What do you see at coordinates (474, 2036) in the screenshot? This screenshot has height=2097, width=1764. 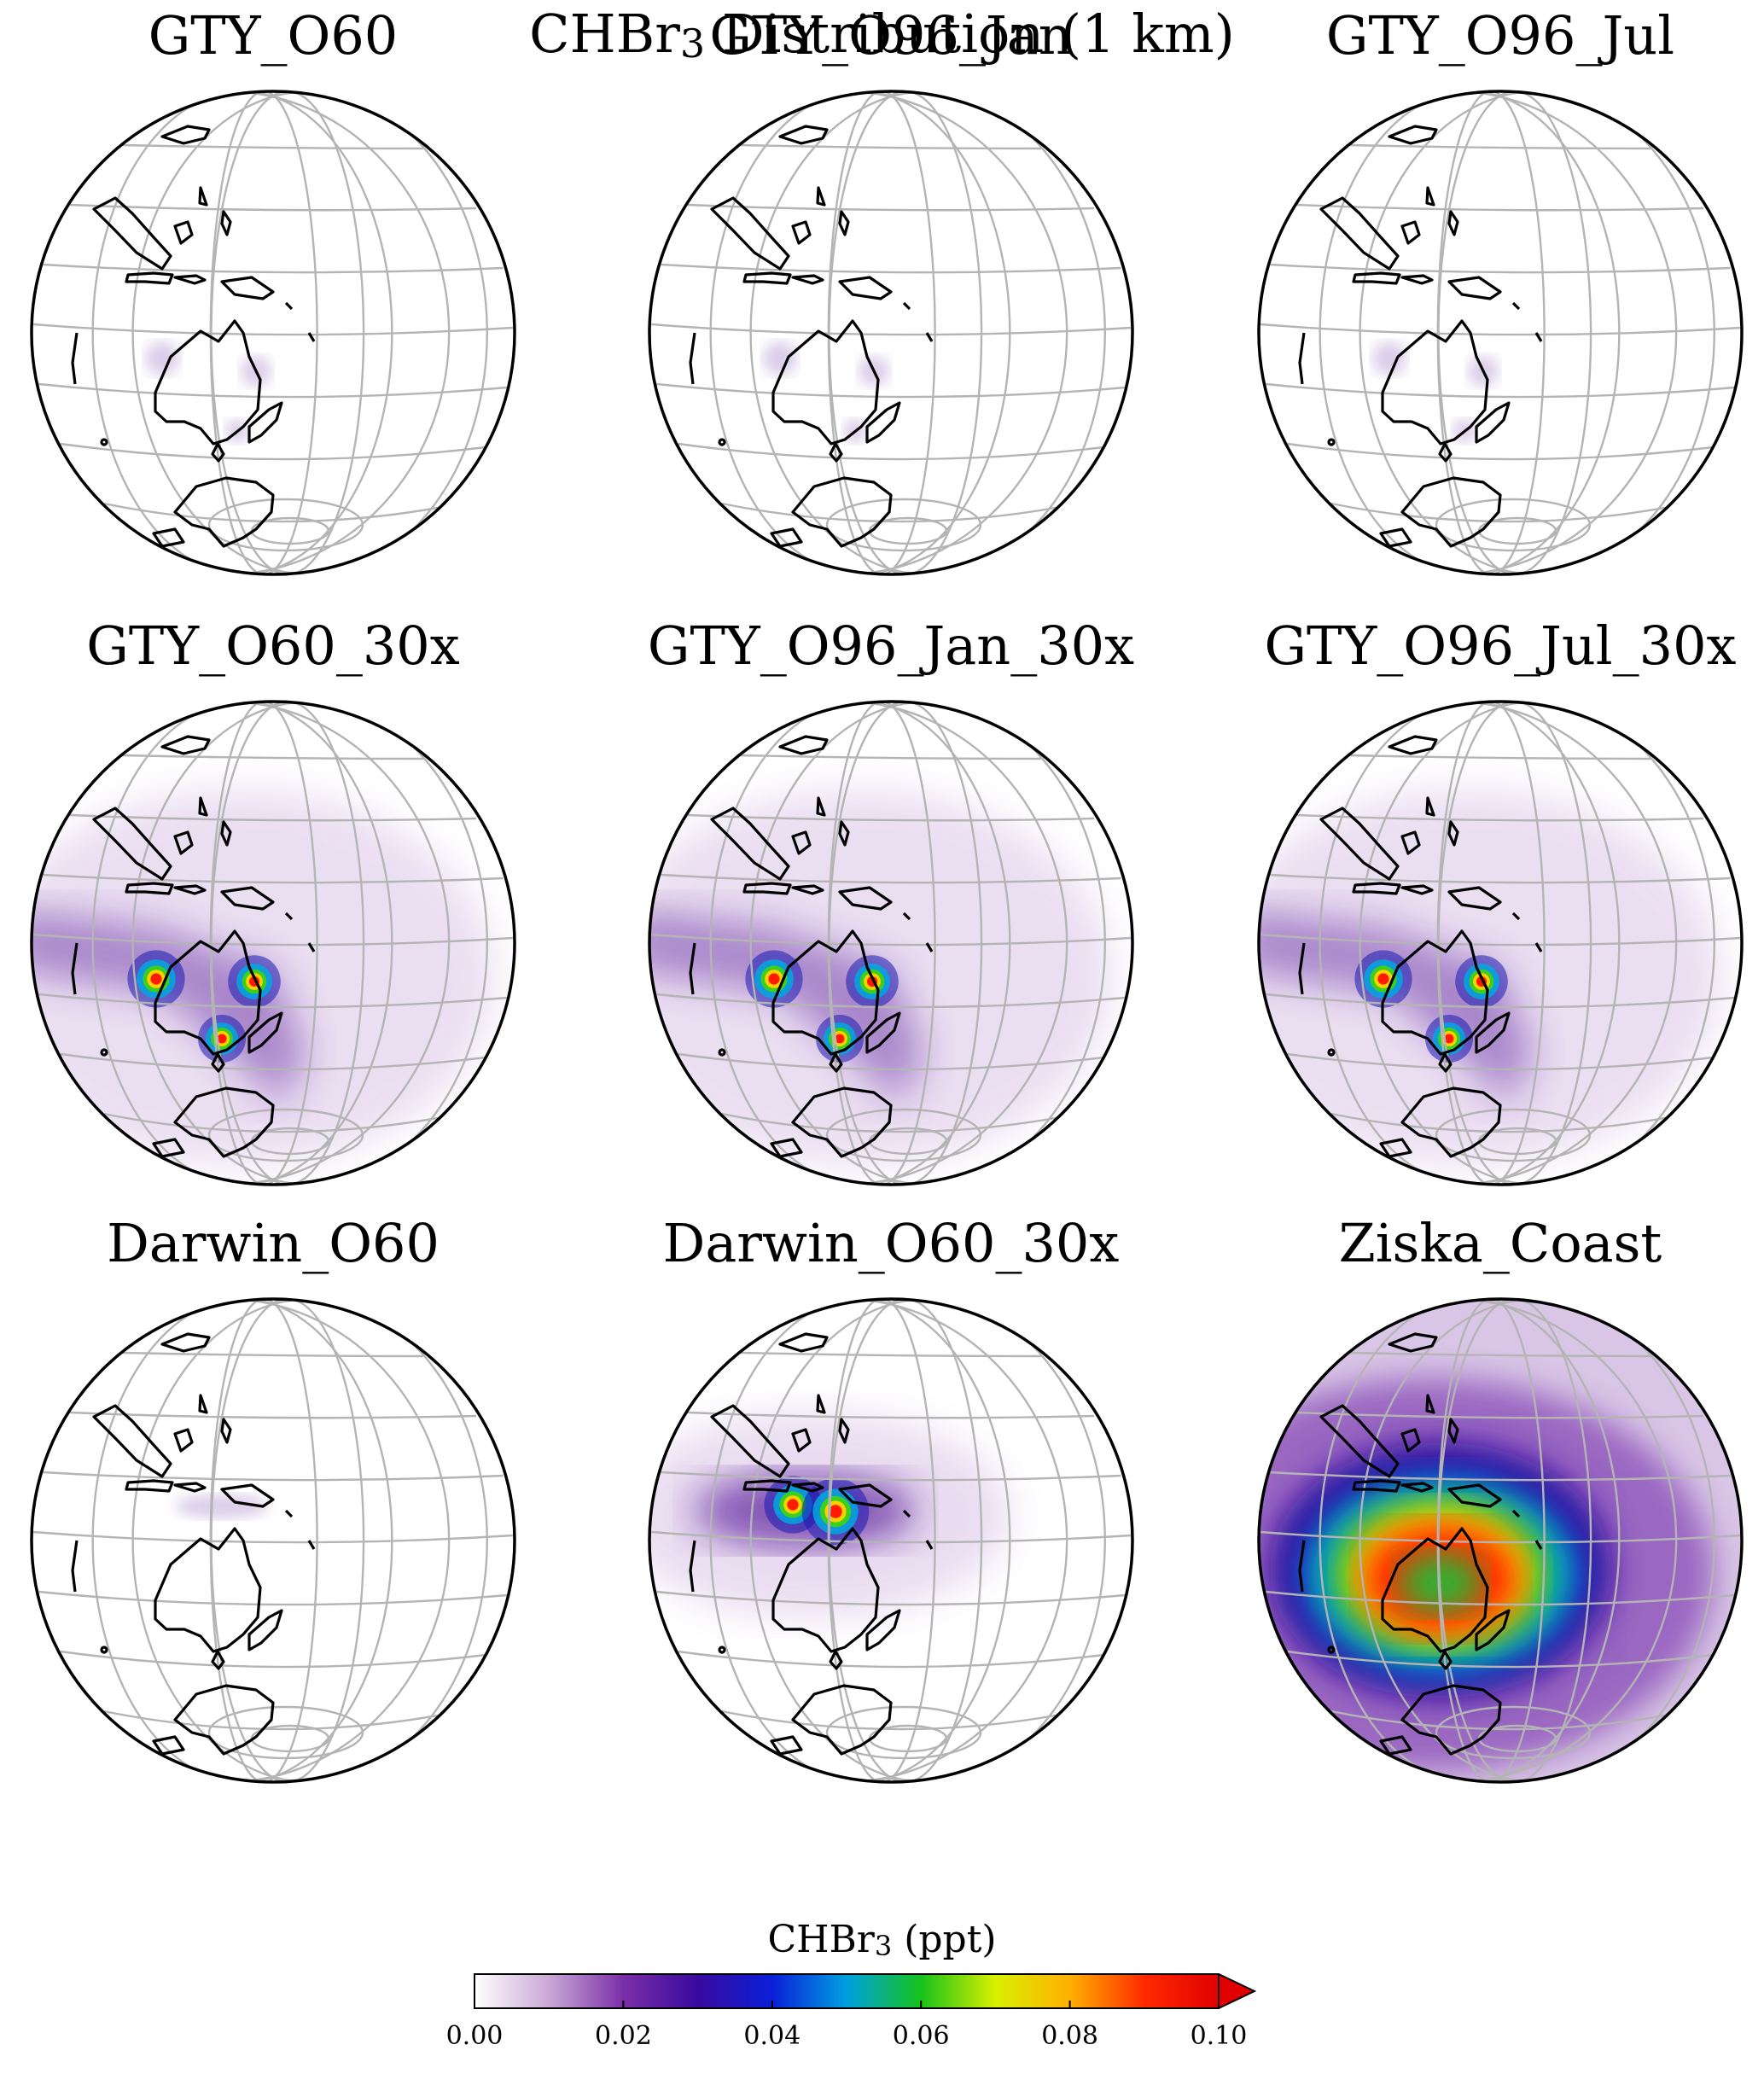 I see `colorbar-tick-label: 0.00` at bounding box center [474, 2036].